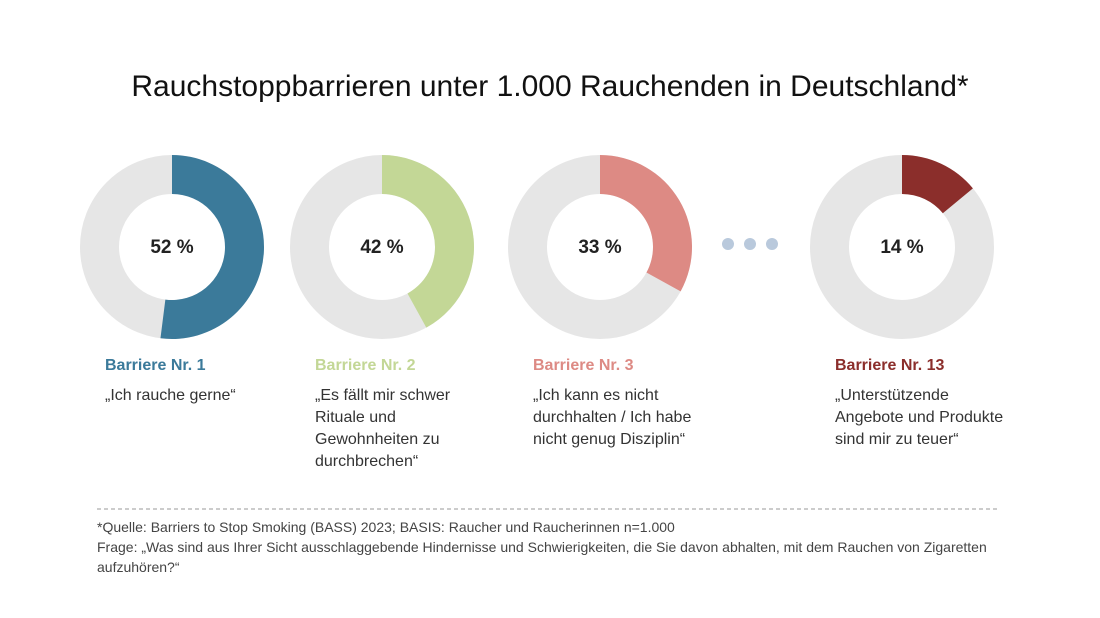 This screenshot has height=618, width=1100. Describe the element at coordinates (890, 365) in the screenshot. I see `barrier-title: Barriere Nr. 13` at that location.